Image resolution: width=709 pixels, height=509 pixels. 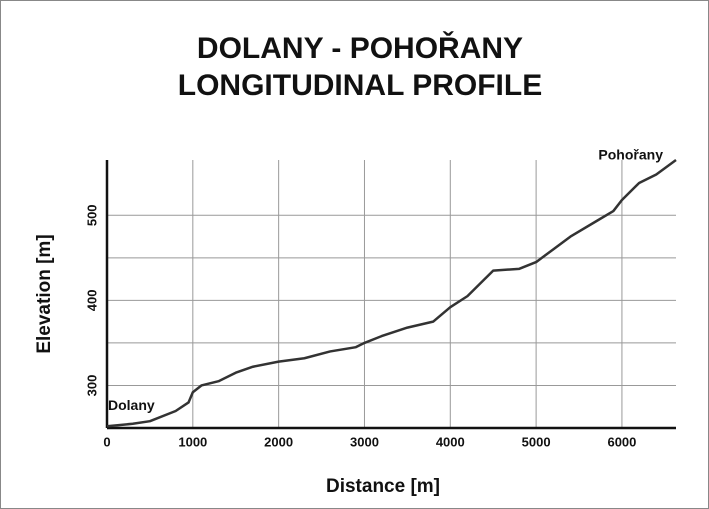 What do you see at coordinates (91, 301) in the screenshot?
I see `y-tick-label: 400` at bounding box center [91, 301].